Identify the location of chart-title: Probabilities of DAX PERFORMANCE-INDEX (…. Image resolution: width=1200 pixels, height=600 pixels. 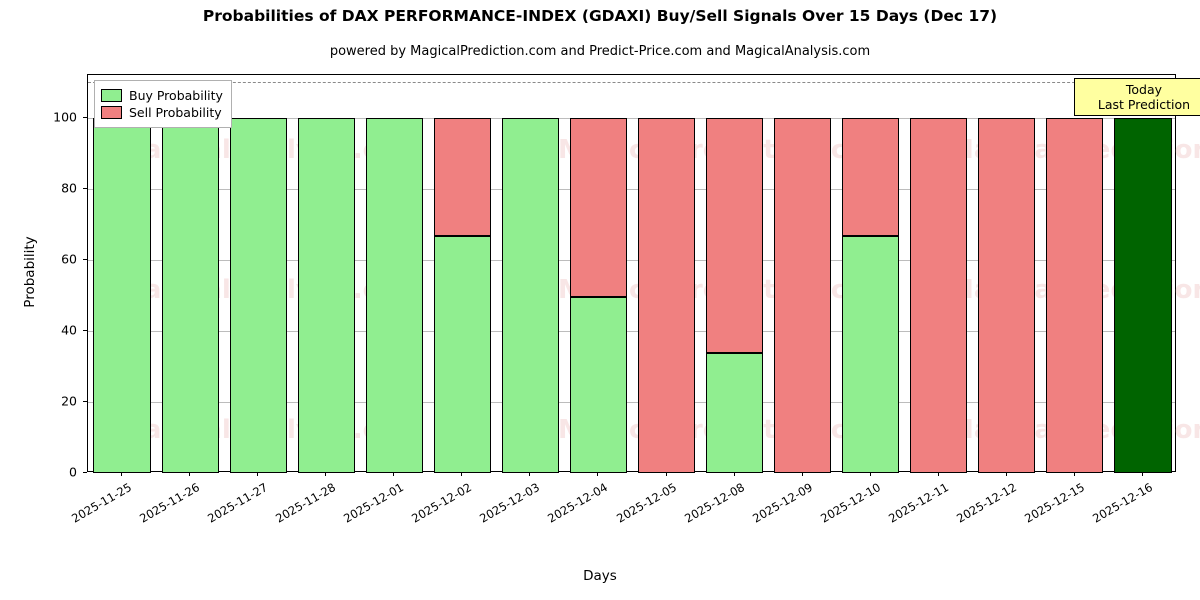
(600, 16).